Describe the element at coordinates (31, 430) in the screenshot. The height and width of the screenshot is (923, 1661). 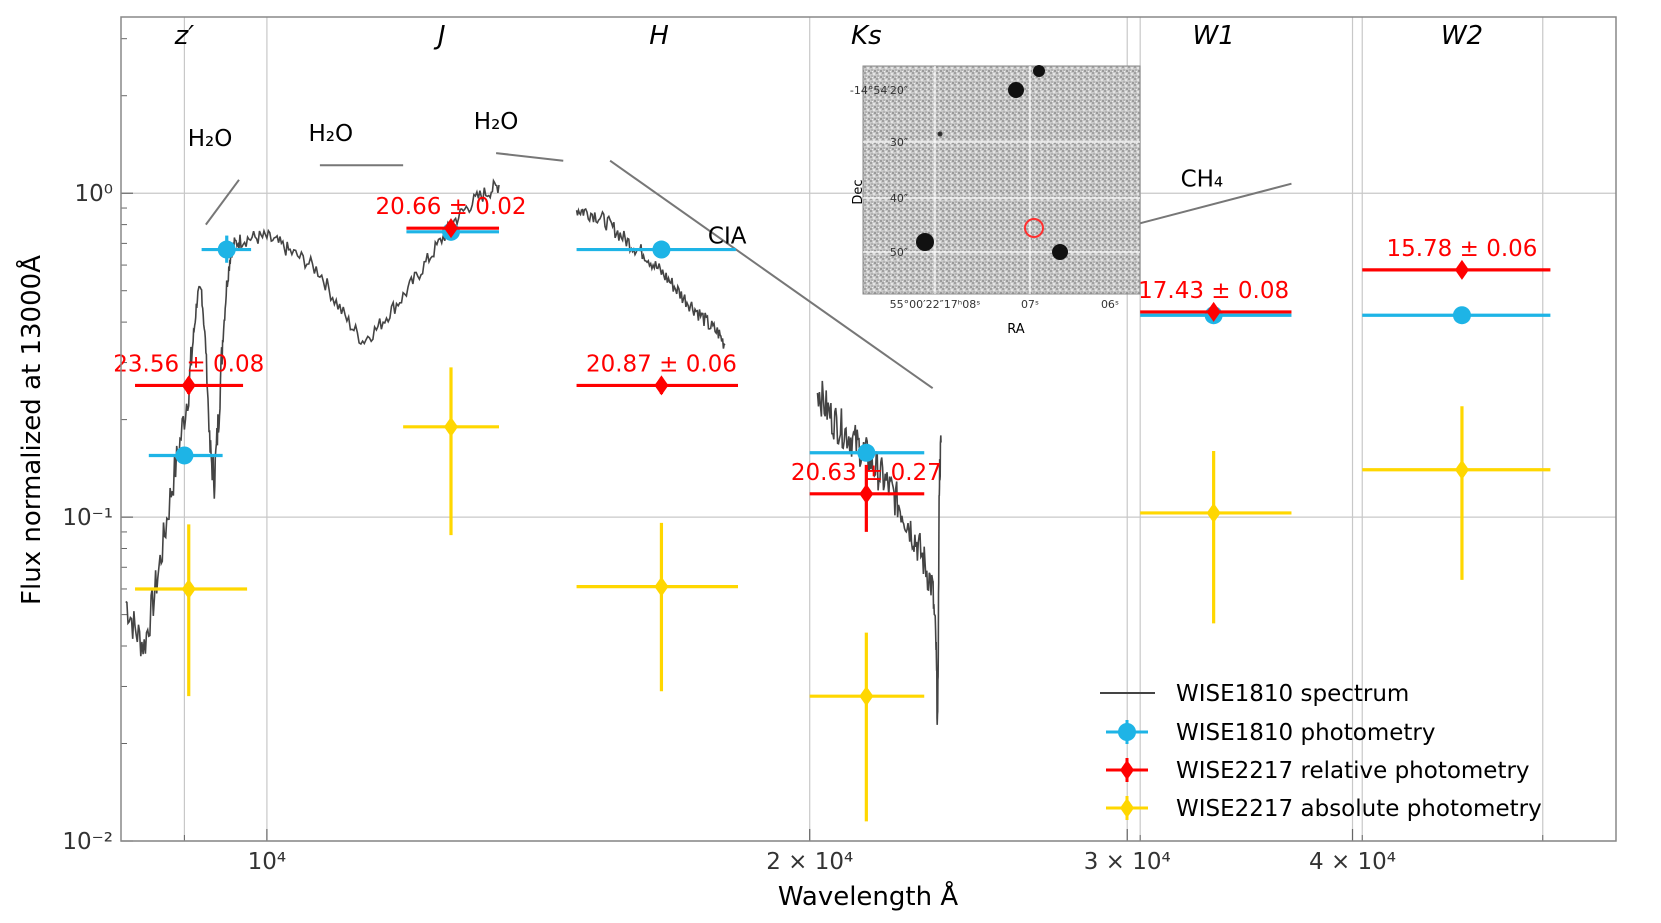
I see `y-axis-label: Flux normalized at 13000Å` at that location.